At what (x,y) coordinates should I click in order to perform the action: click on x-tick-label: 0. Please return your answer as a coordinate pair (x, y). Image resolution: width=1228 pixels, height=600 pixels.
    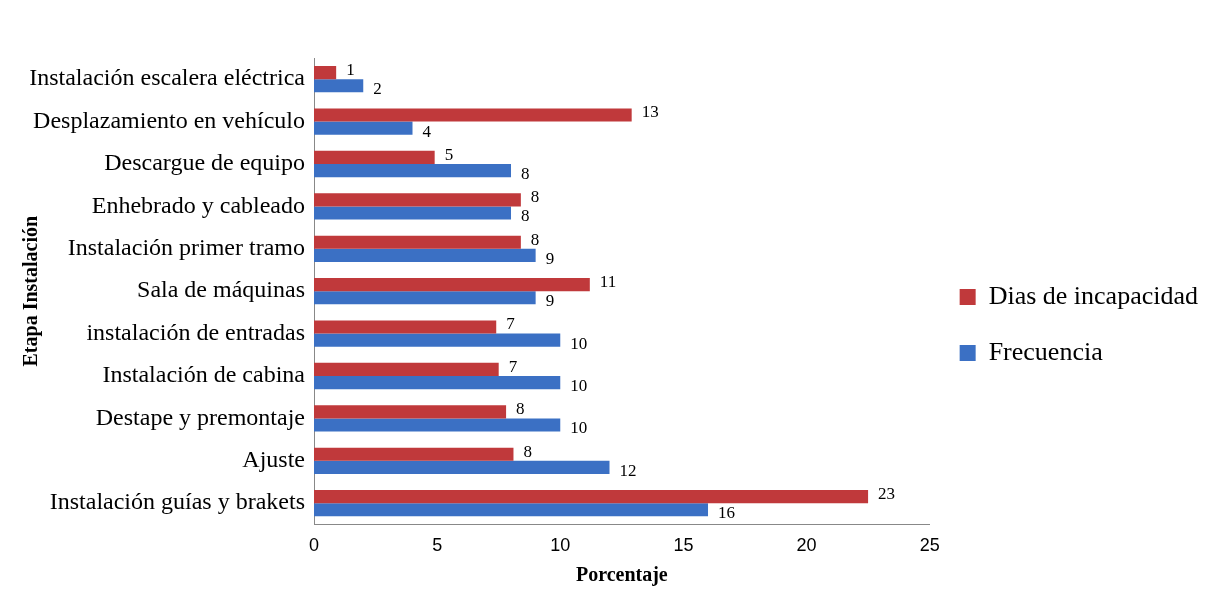
    Looking at the image, I should click on (314, 545).